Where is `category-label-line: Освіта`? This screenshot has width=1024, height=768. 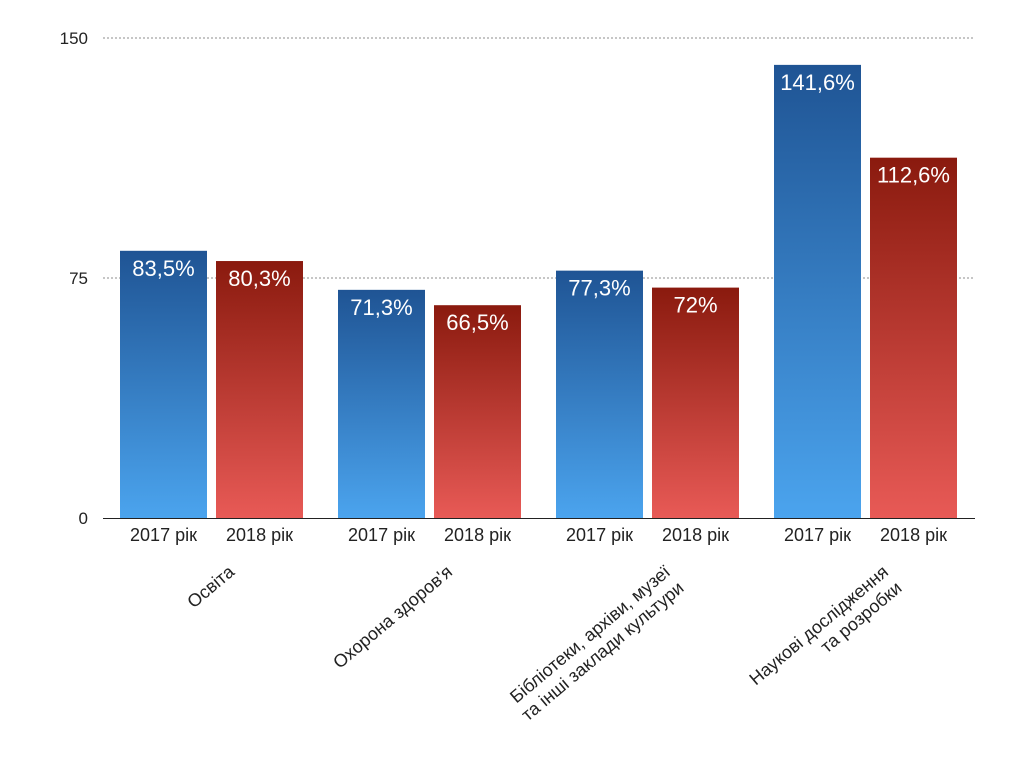 category-label-line: Освіта is located at coordinates (210, 586).